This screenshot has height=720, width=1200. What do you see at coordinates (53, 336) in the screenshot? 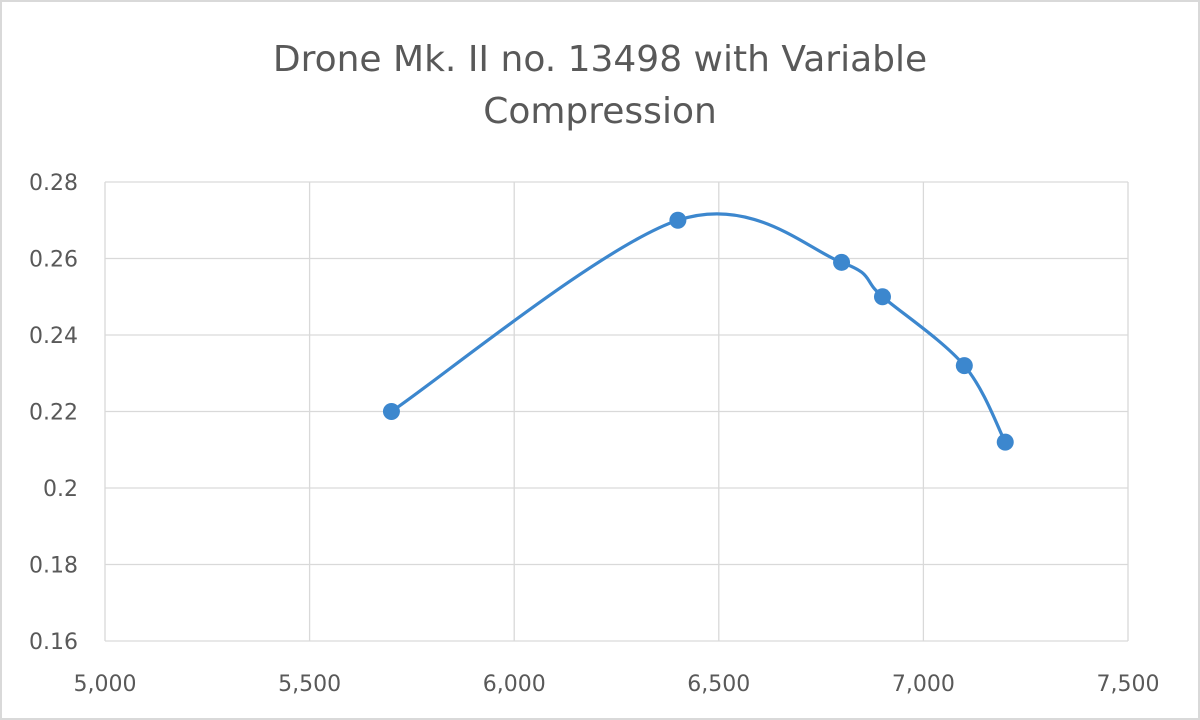
I see `y-tick-label: 0.24` at bounding box center [53, 336].